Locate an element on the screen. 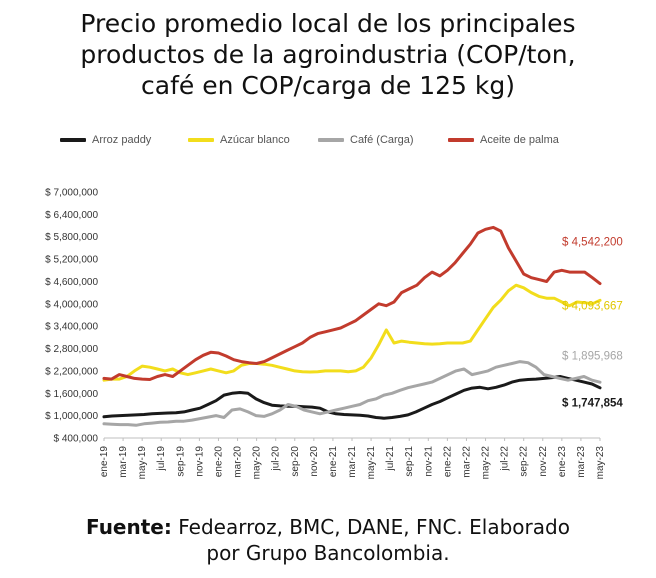  y-tick-label: $ 4,000,000 is located at coordinates (71, 304).